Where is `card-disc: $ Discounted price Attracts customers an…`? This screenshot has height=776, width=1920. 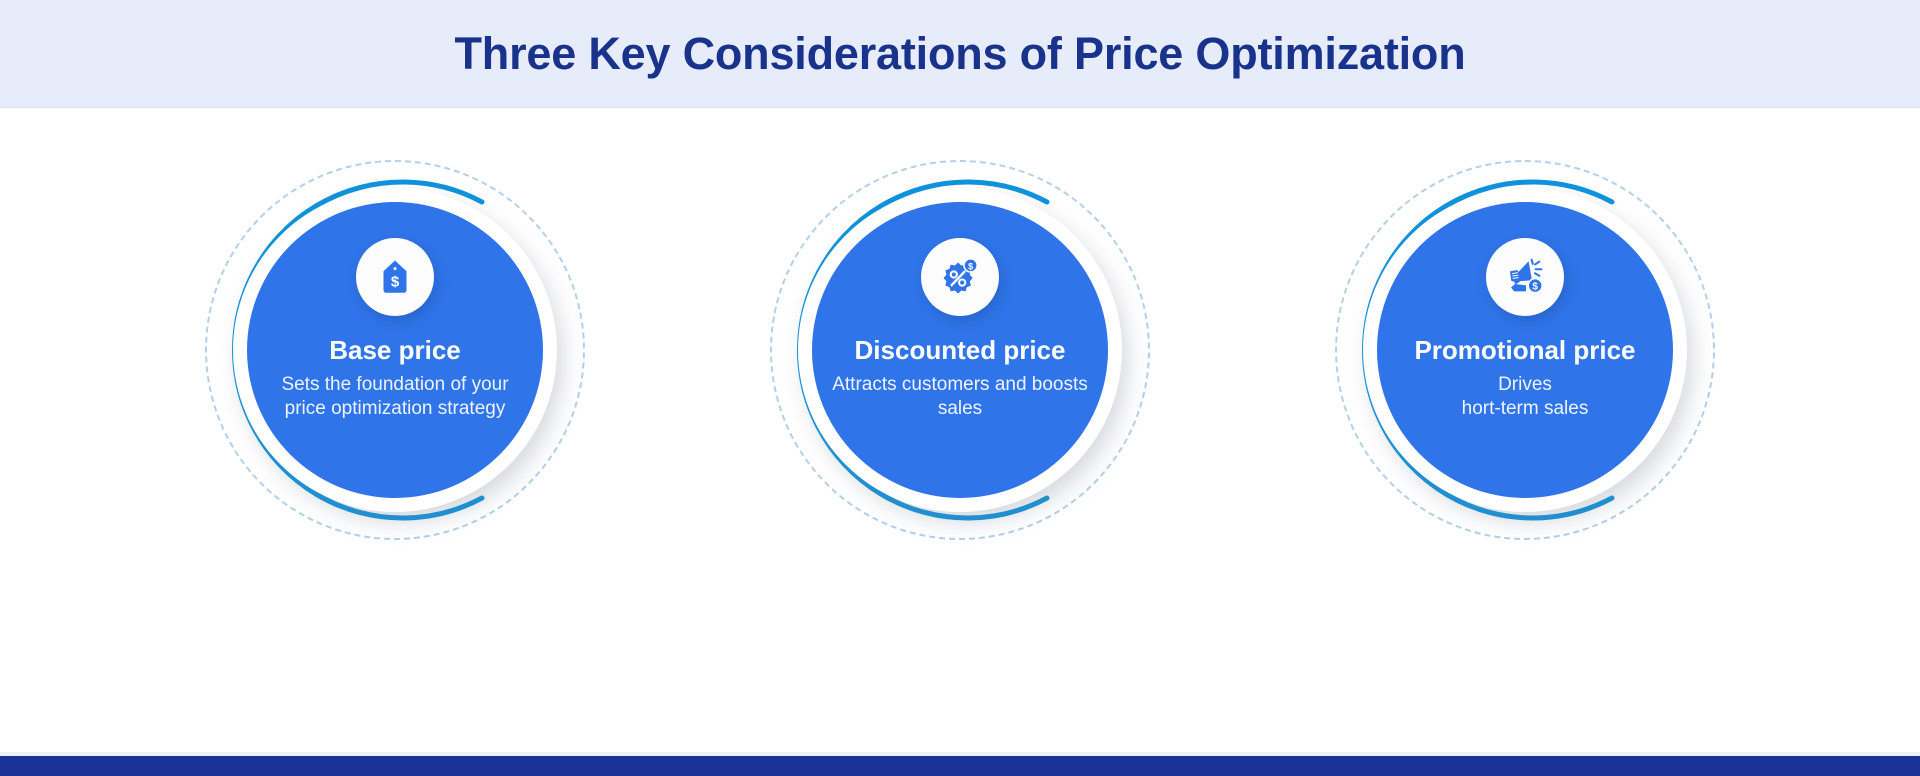
card-disc: $ Discounted price Attracts customers an… is located at coordinates (960, 350).